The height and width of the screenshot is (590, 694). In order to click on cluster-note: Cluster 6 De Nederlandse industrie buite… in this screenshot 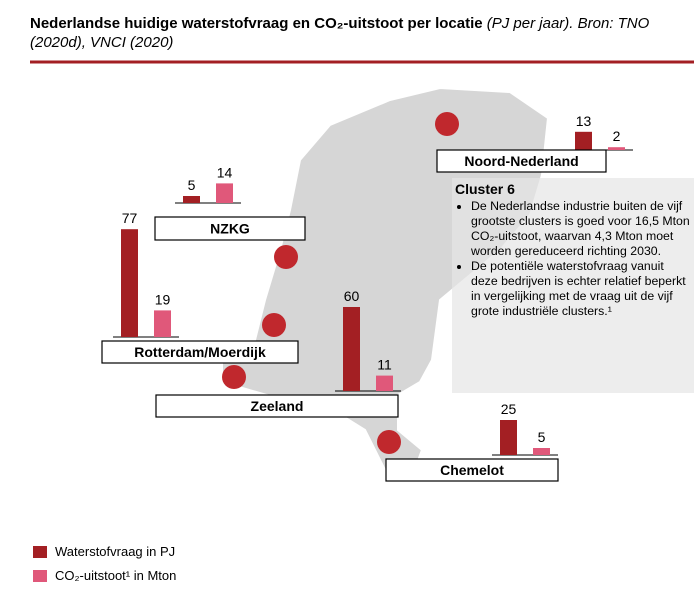, I will do `click(574, 250)`.